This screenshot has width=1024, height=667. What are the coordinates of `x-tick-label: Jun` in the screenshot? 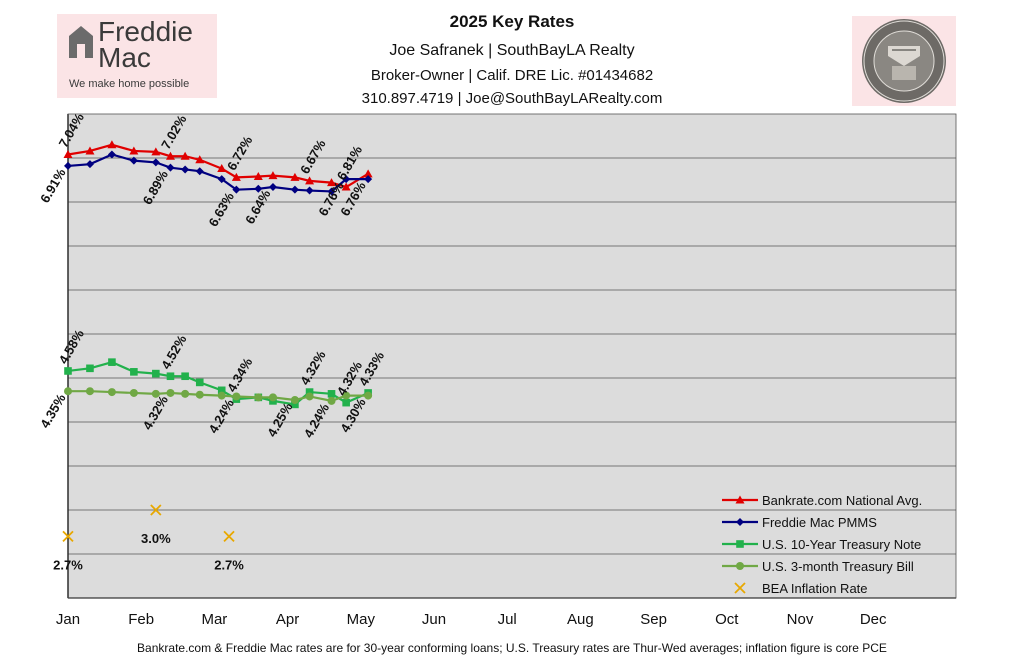 It's located at (434, 619).